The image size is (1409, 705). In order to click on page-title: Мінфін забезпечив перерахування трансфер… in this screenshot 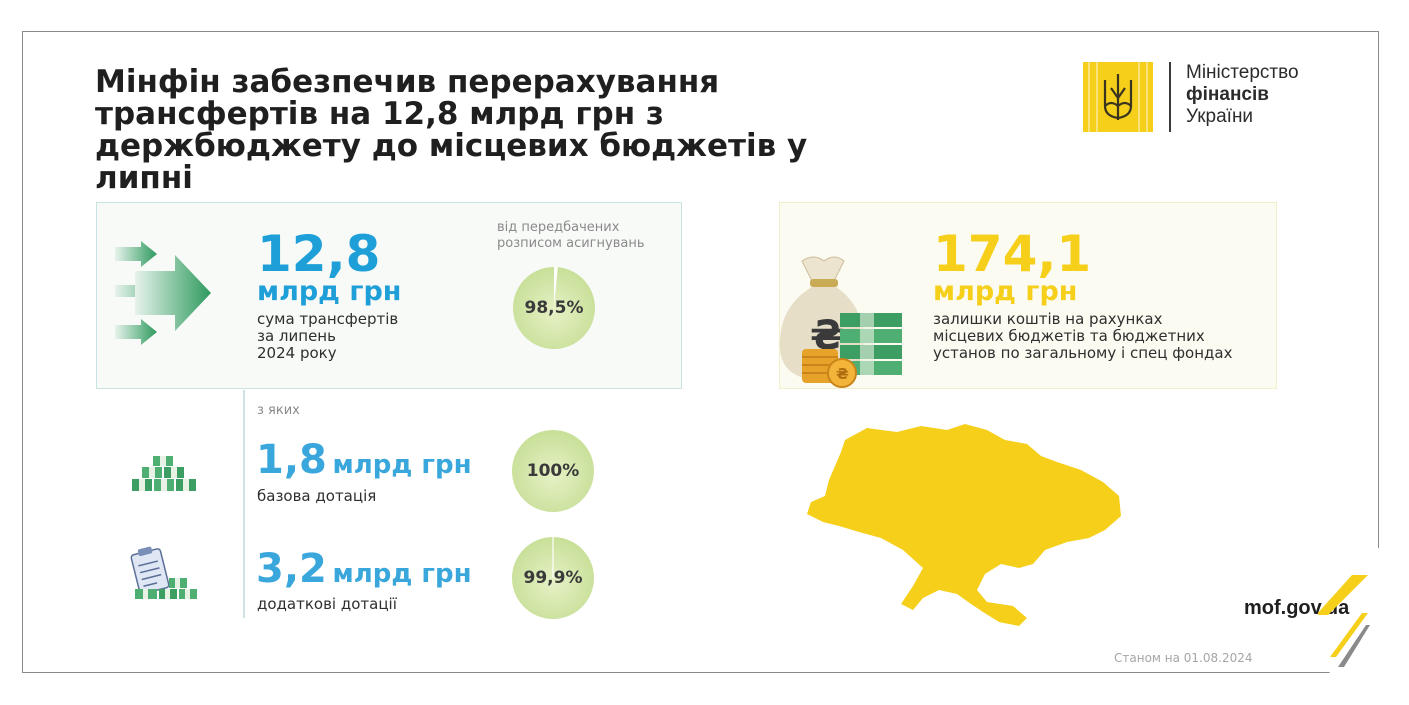, I will do `click(451, 130)`.